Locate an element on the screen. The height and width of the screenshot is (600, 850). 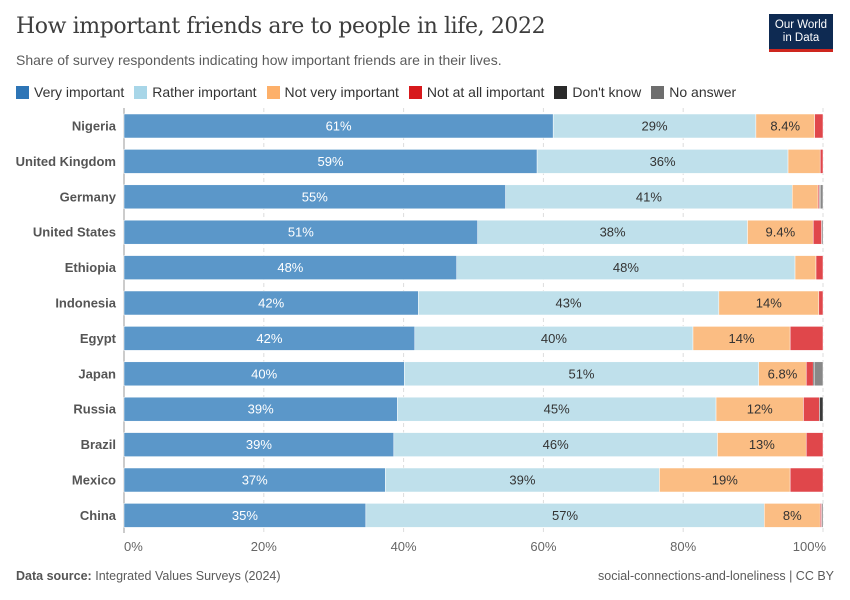
x-tick-label: 80% is located at coordinates (683, 546).